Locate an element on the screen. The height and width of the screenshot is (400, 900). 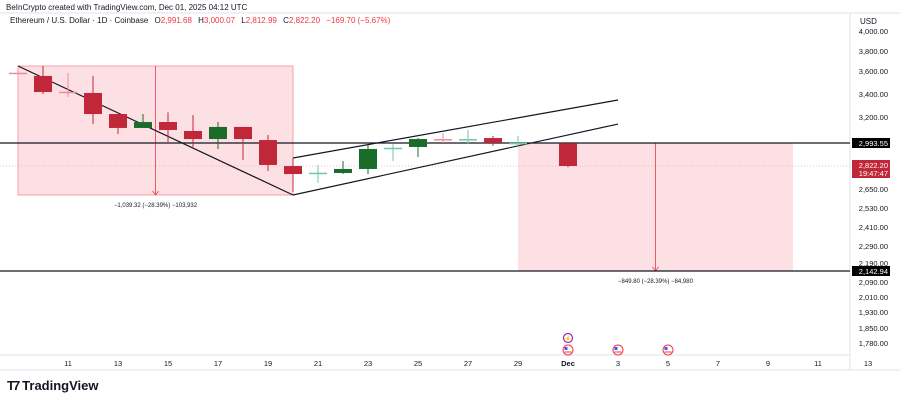
time-tick-label: 7 is located at coordinates (718, 363).